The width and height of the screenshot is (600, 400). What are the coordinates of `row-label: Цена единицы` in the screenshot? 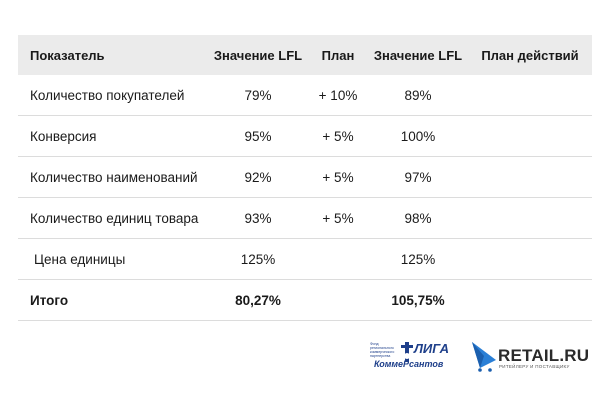 It's located at (80, 259).